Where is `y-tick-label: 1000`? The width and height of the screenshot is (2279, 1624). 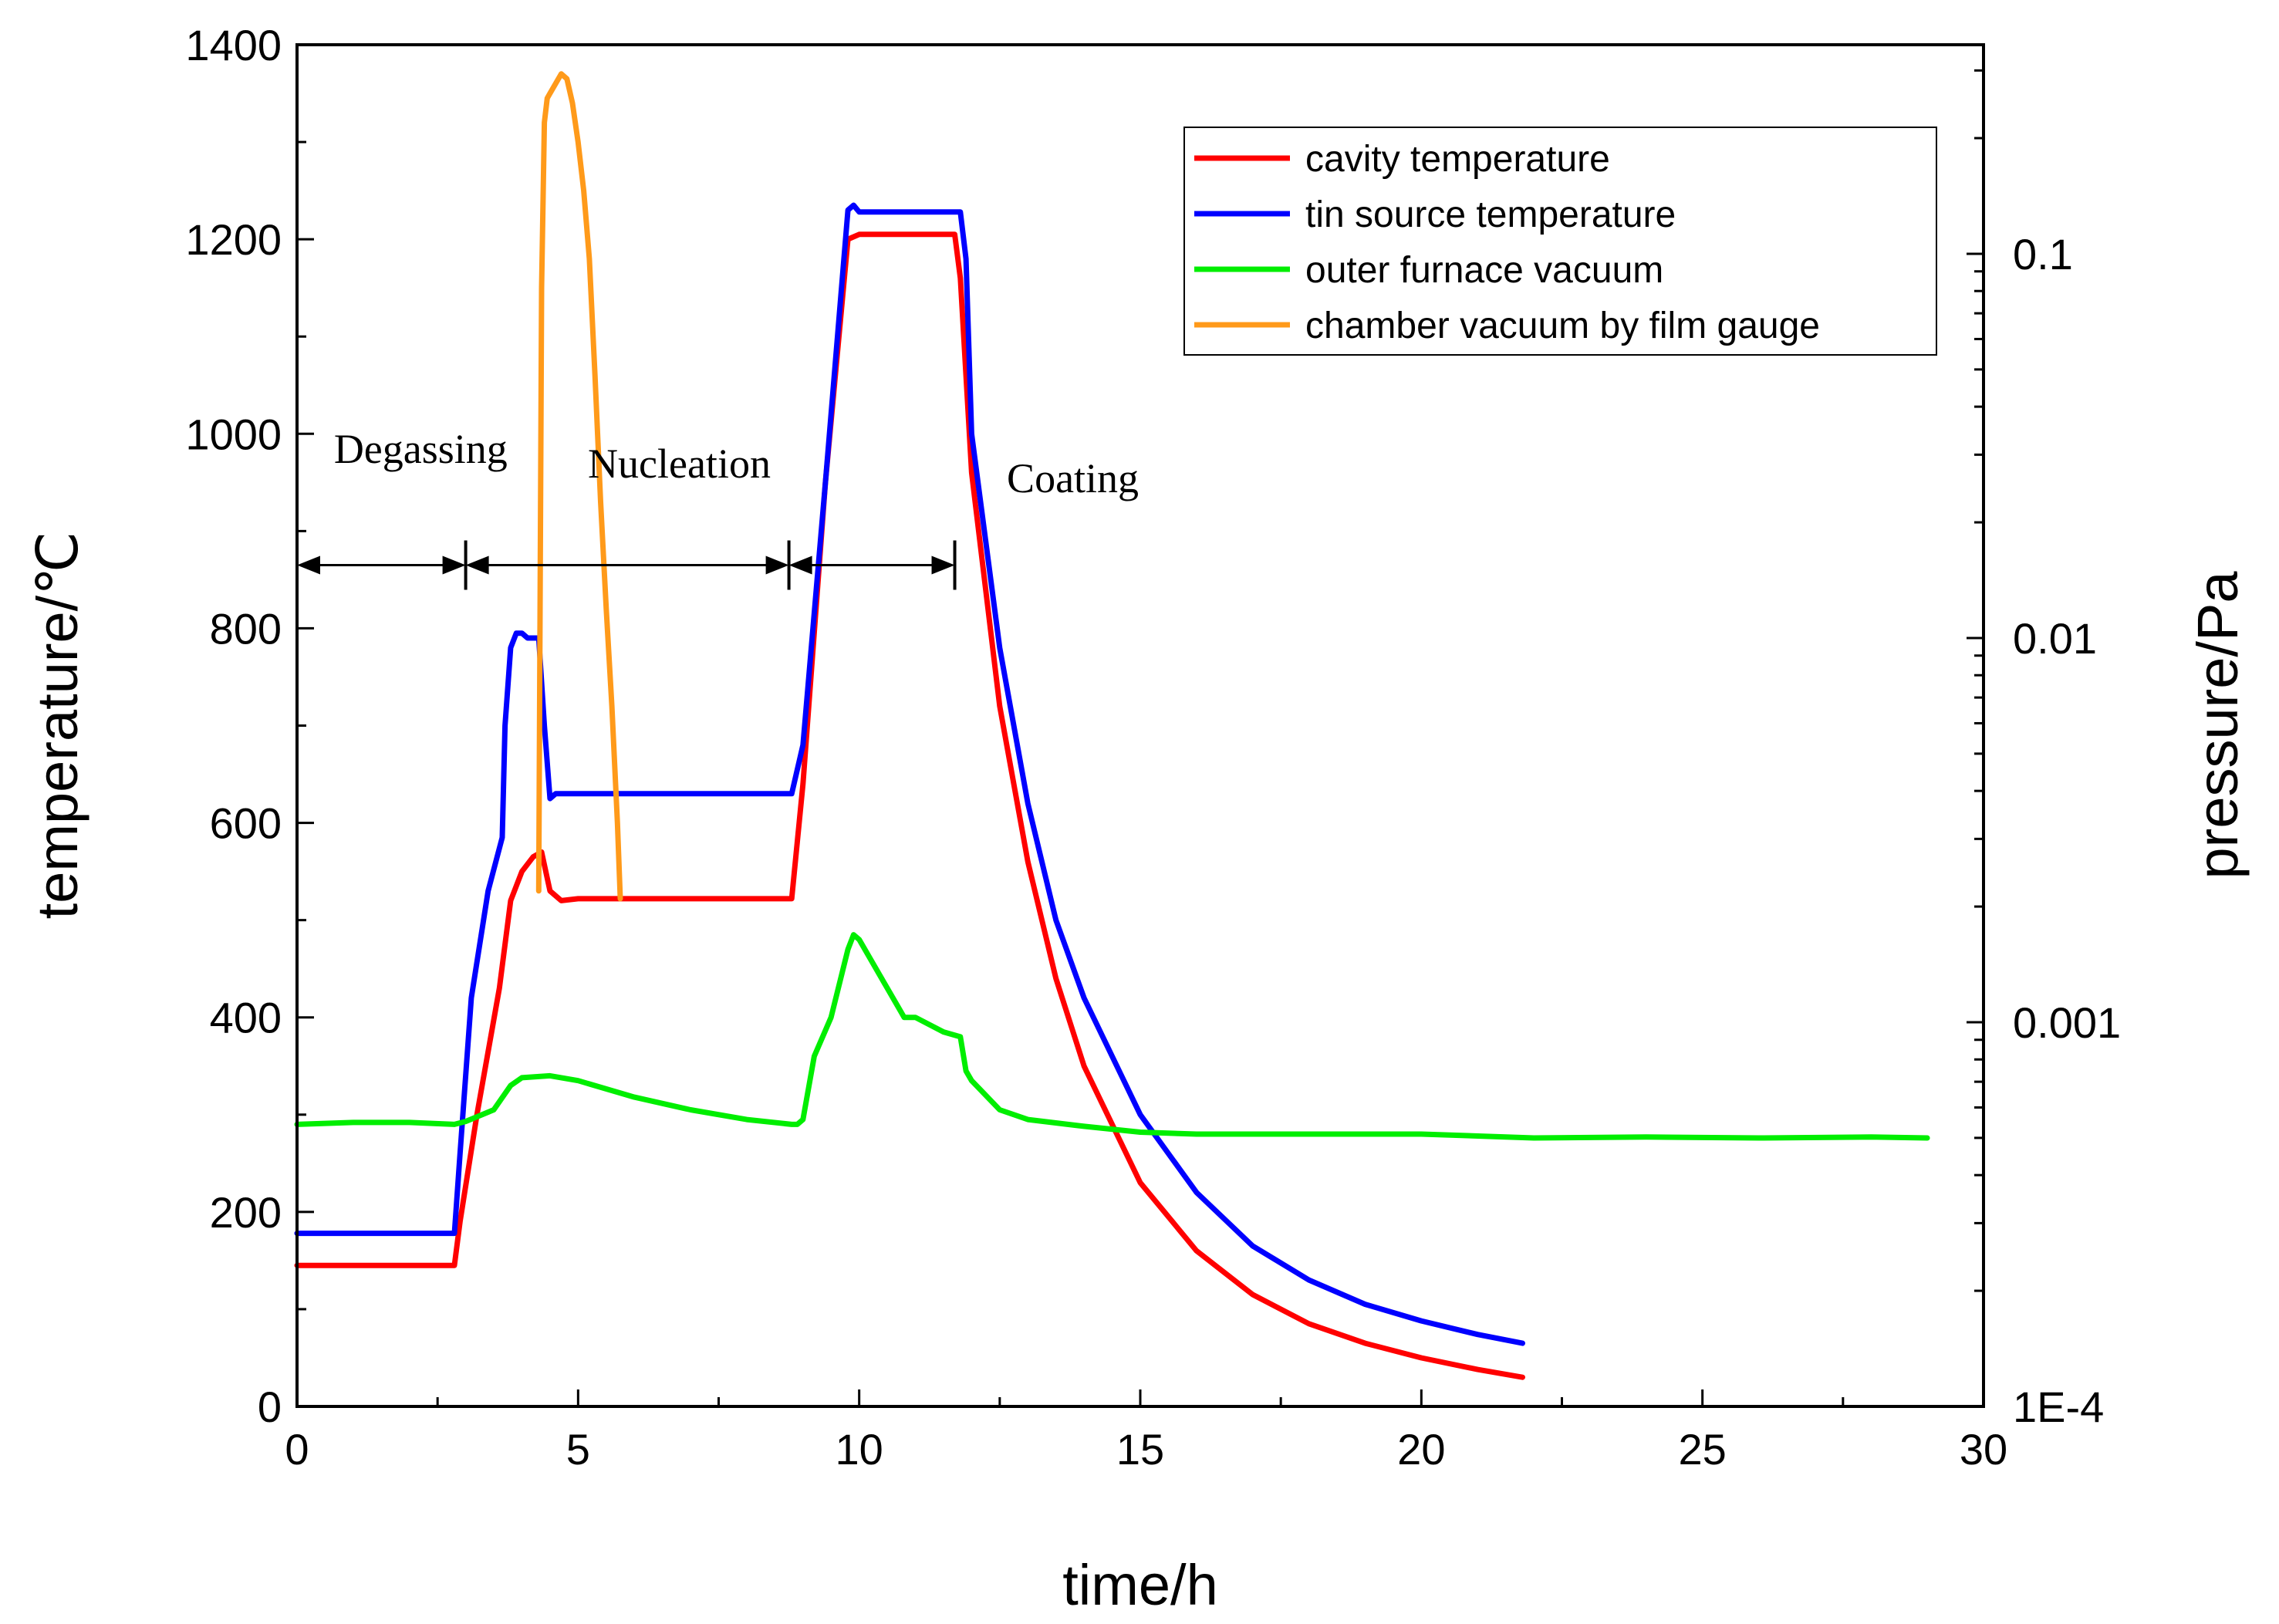
y-tick-label: 1000 is located at coordinates (233, 434).